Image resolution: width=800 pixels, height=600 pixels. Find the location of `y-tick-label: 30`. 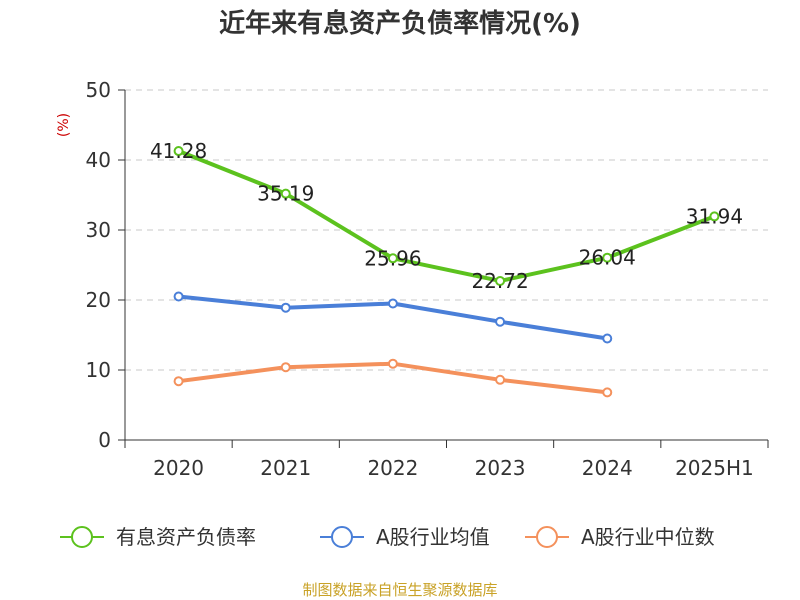

y-tick-label: 30 is located at coordinates (98, 230).